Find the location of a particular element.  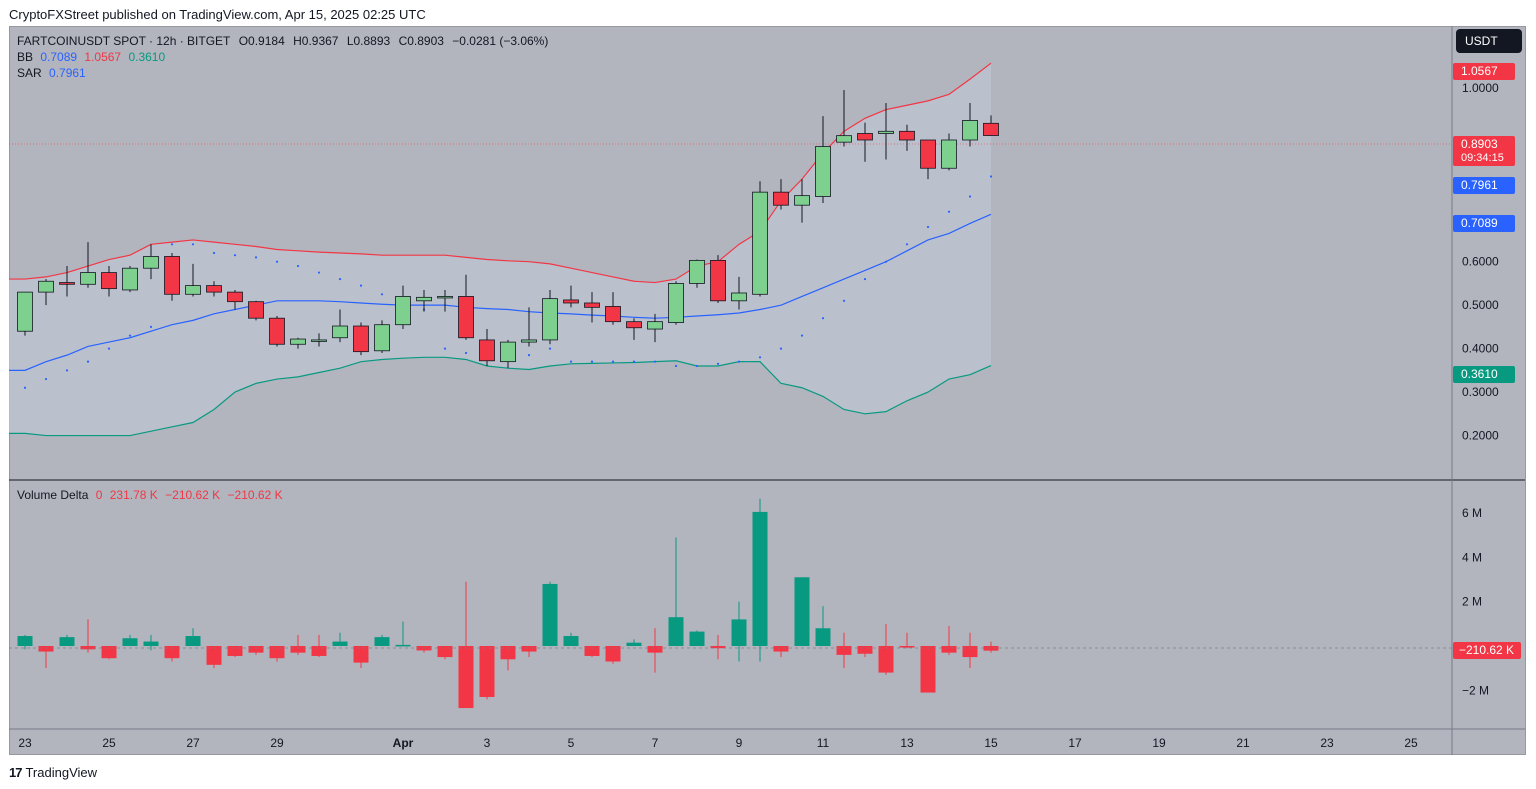

time-axis-label: 9 is located at coordinates (739, 743).